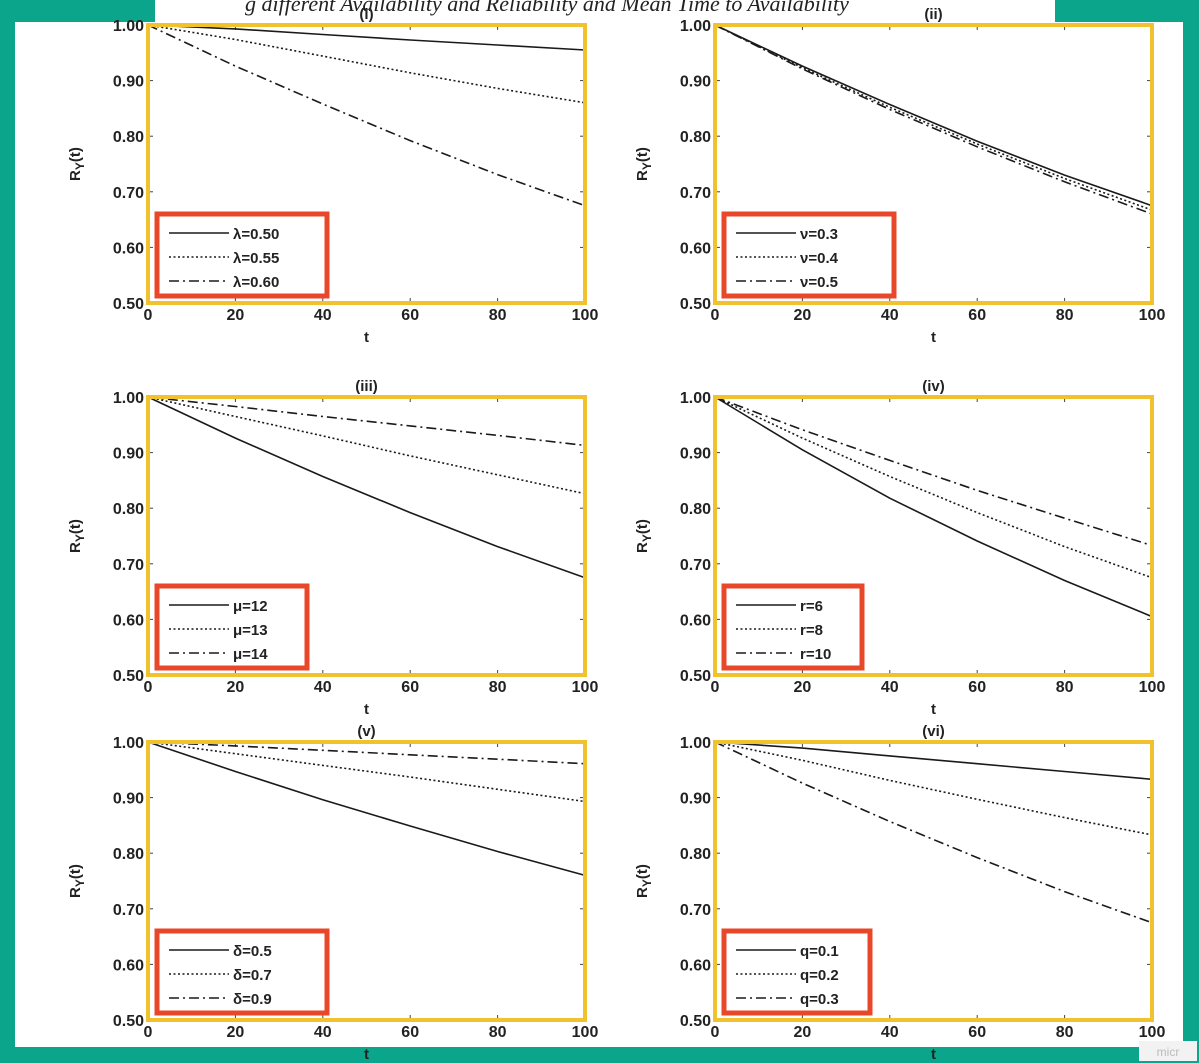 This screenshot has height=1063, width=1199. What do you see at coordinates (256, 234) in the screenshot?
I see `legend-label: λ=0.50` at bounding box center [256, 234].